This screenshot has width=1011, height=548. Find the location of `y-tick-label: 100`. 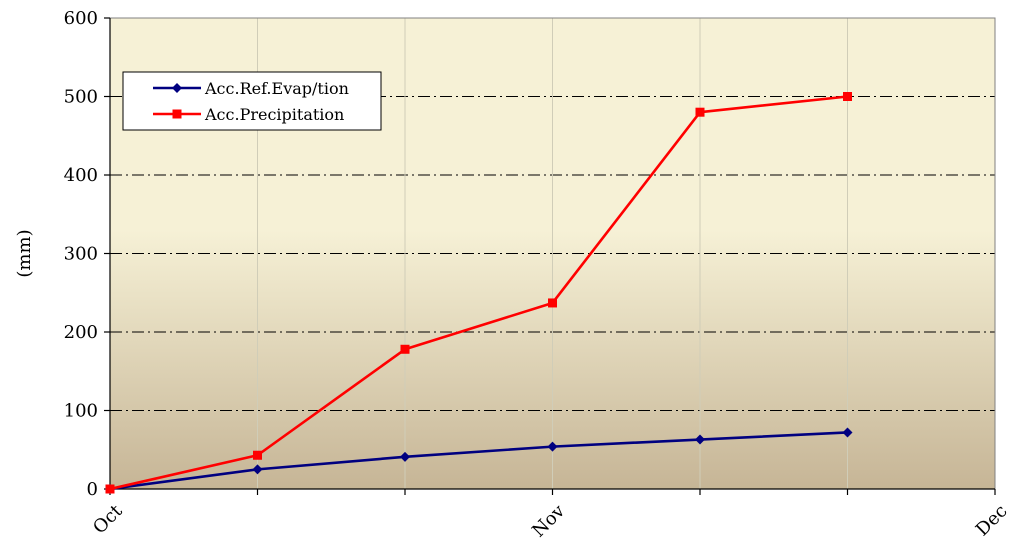

y-tick-label: 100 is located at coordinates (81, 411).